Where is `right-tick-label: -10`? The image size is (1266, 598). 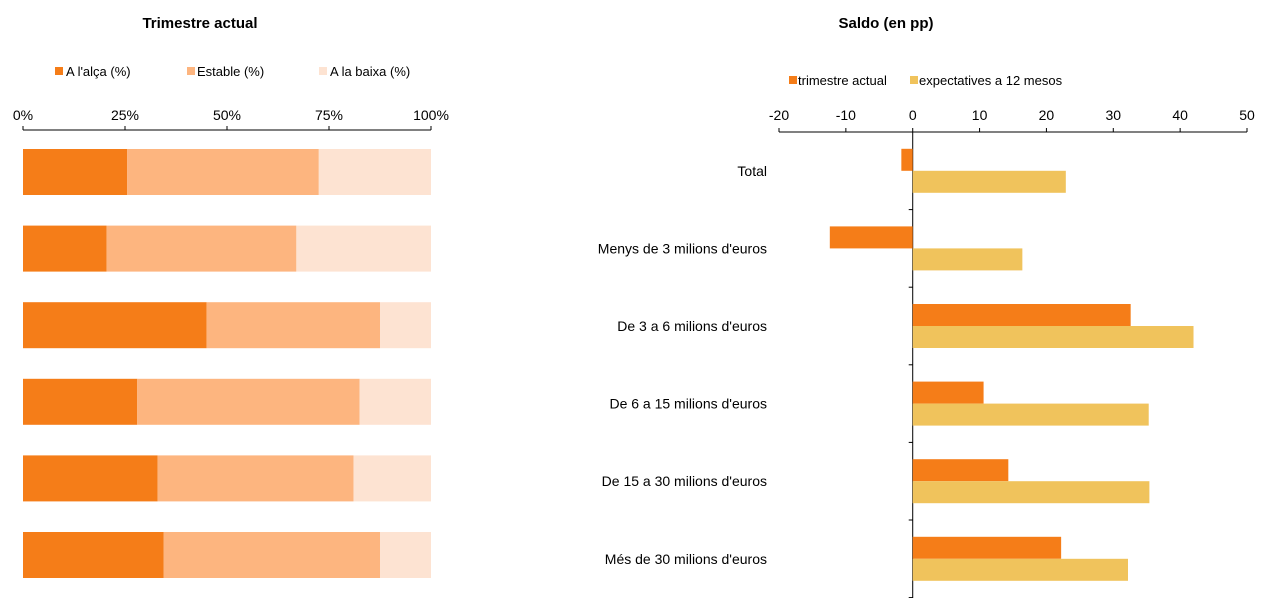 right-tick-label: -10 is located at coordinates (846, 115).